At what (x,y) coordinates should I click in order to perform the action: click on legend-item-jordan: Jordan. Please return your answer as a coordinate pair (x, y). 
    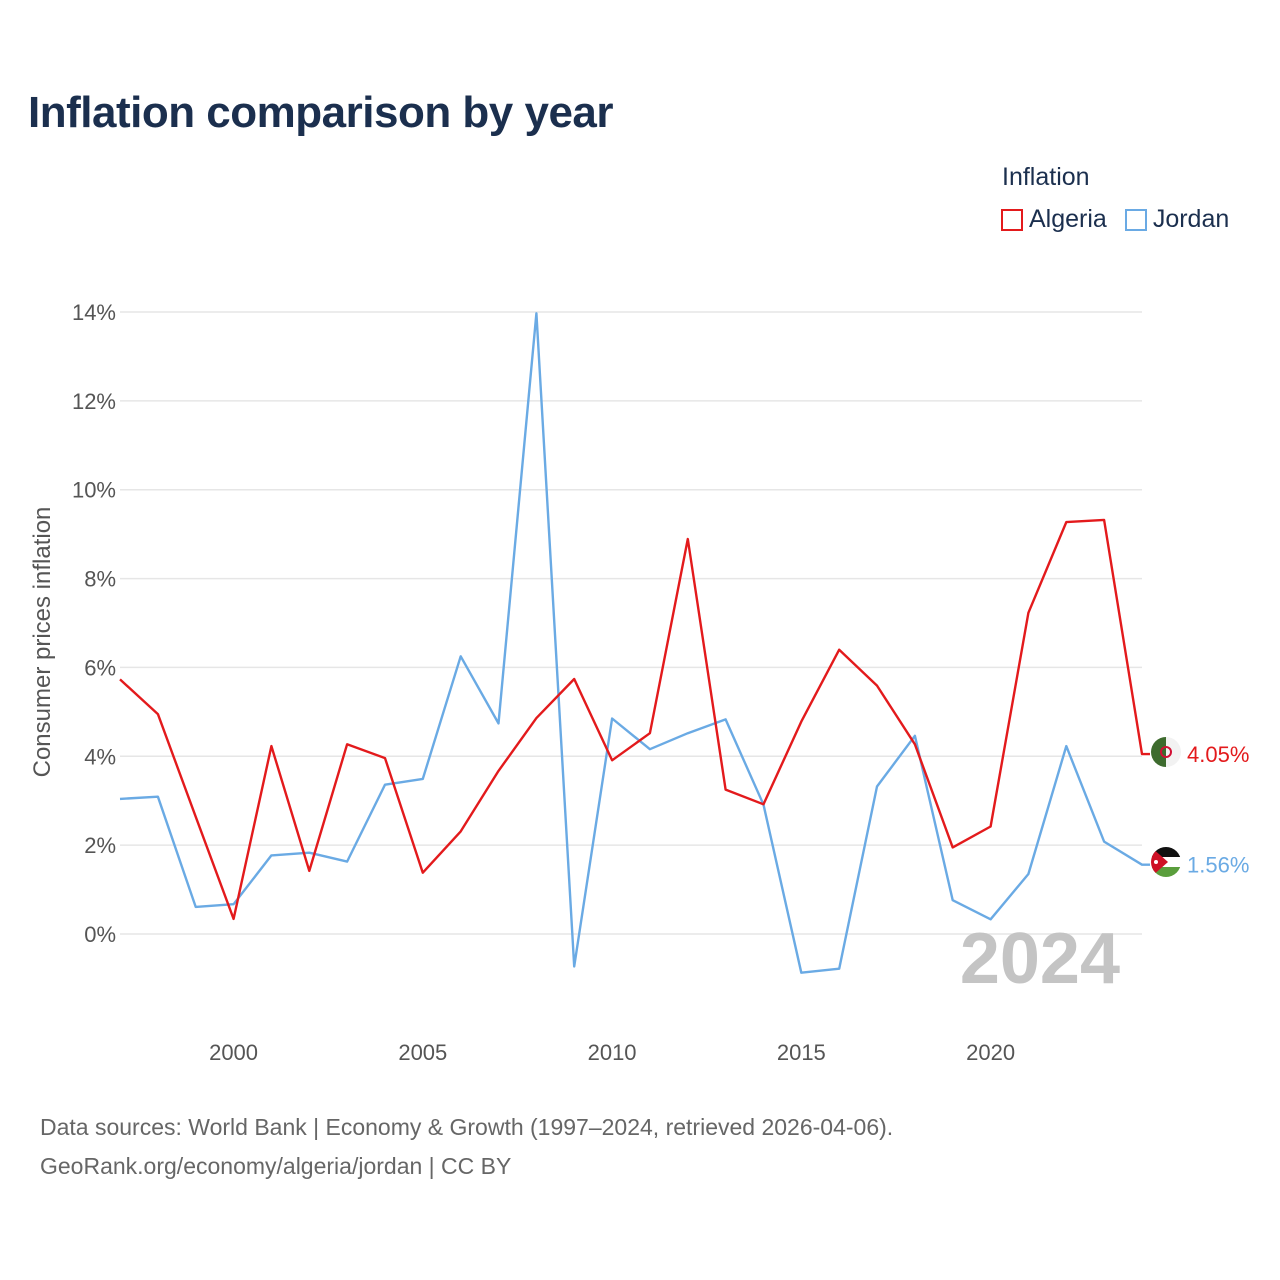
    Looking at the image, I should click on (1177, 219).